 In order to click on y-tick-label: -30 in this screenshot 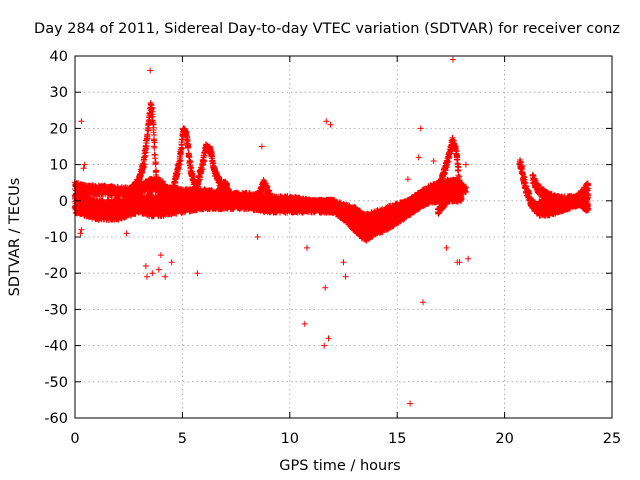, I will do `click(56, 310)`.